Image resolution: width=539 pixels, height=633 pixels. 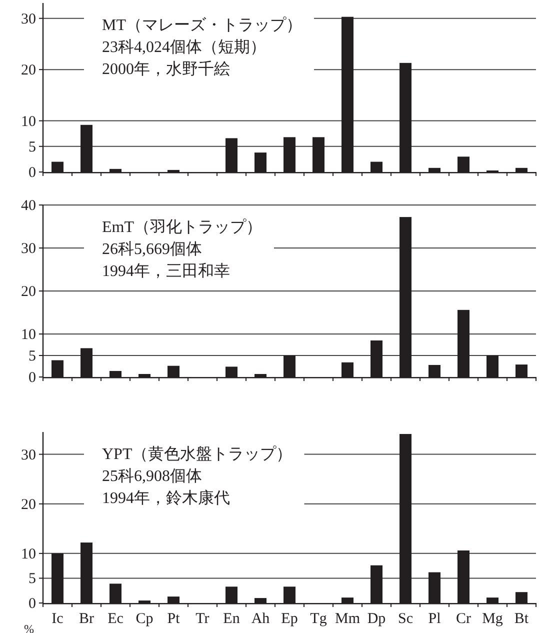 I want to click on x-tick-label: Sc, so click(x=406, y=619).